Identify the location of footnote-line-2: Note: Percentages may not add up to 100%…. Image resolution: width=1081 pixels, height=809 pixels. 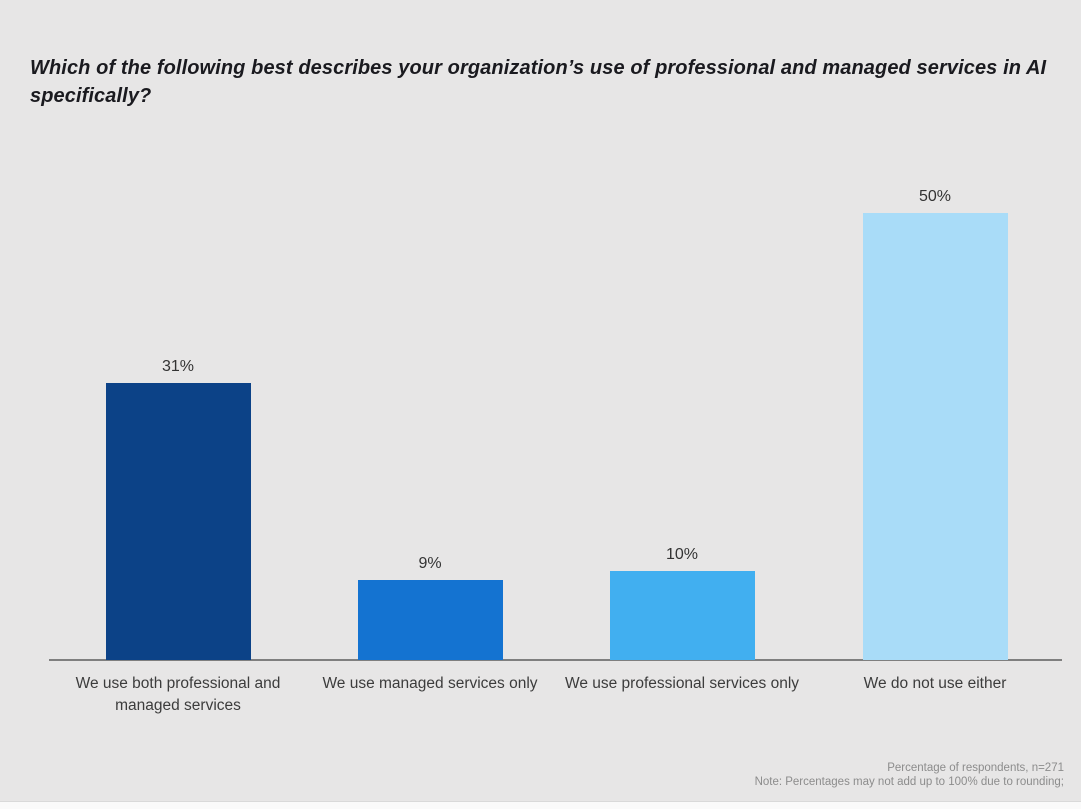
(909, 782).